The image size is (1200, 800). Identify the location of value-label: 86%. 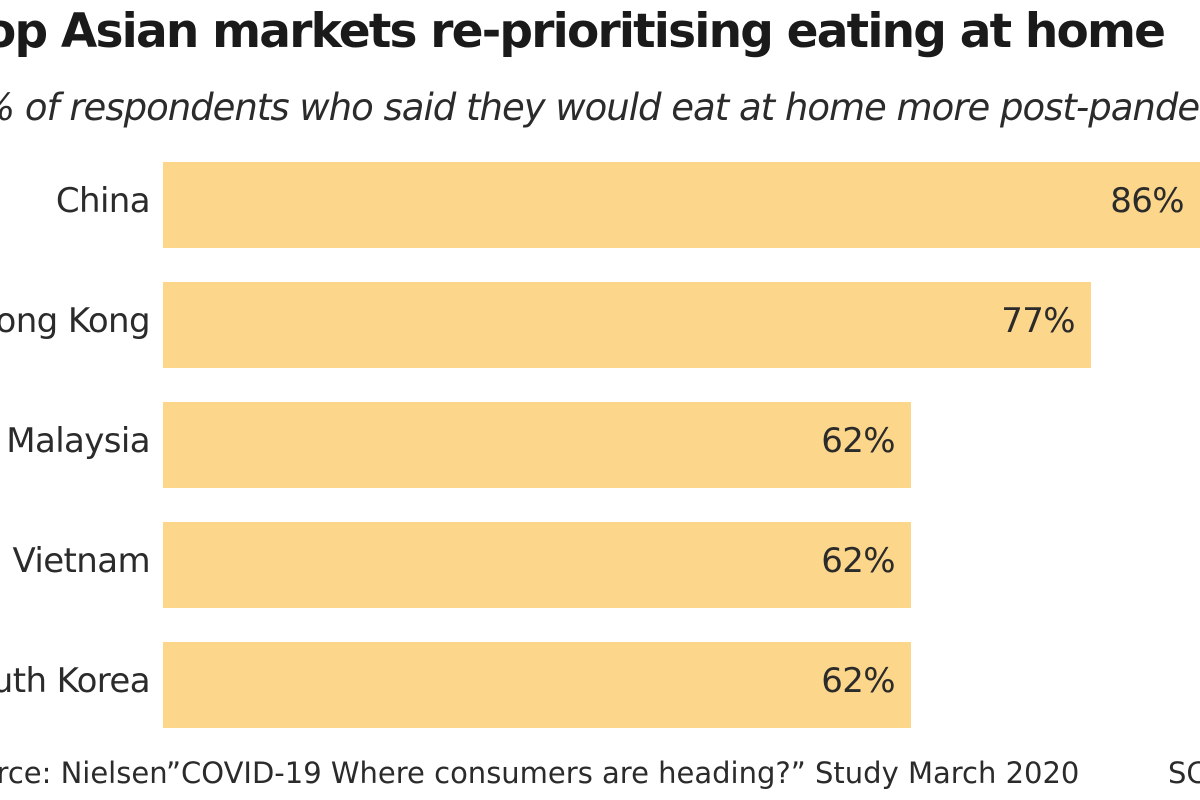
(1147, 201).